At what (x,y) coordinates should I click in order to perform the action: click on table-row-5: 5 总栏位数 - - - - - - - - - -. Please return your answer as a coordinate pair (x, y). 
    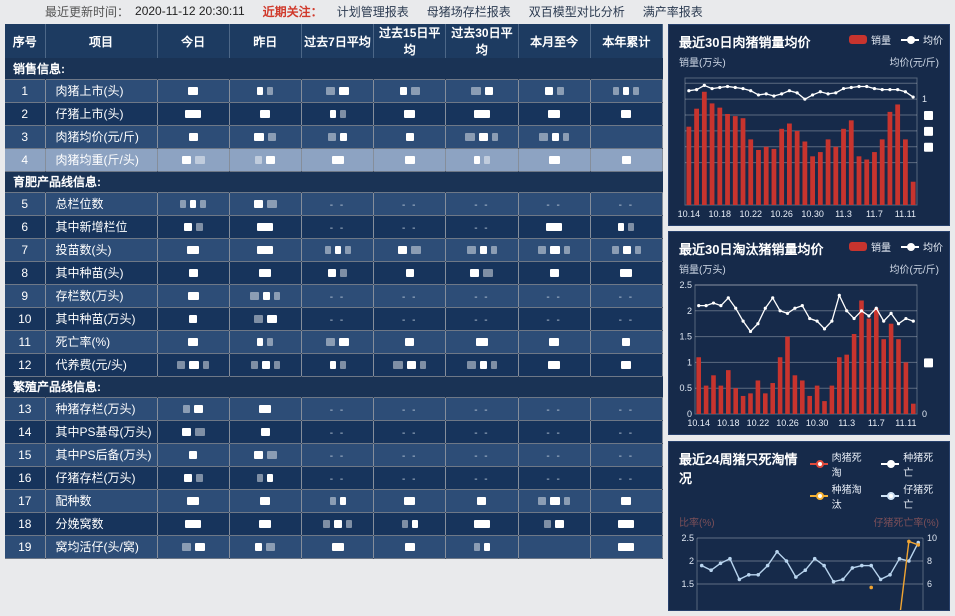
    Looking at the image, I should click on (334, 204).